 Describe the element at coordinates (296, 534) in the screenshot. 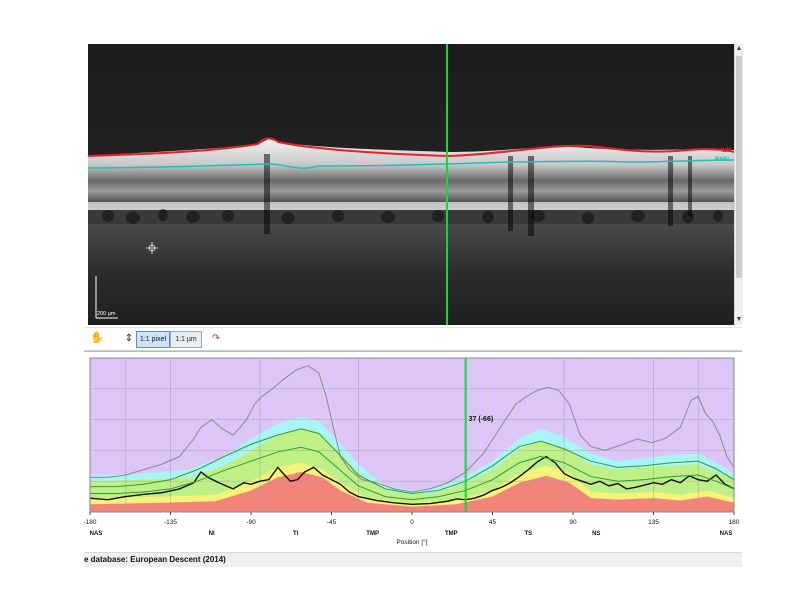

I see `sector-label-2: TI` at that location.